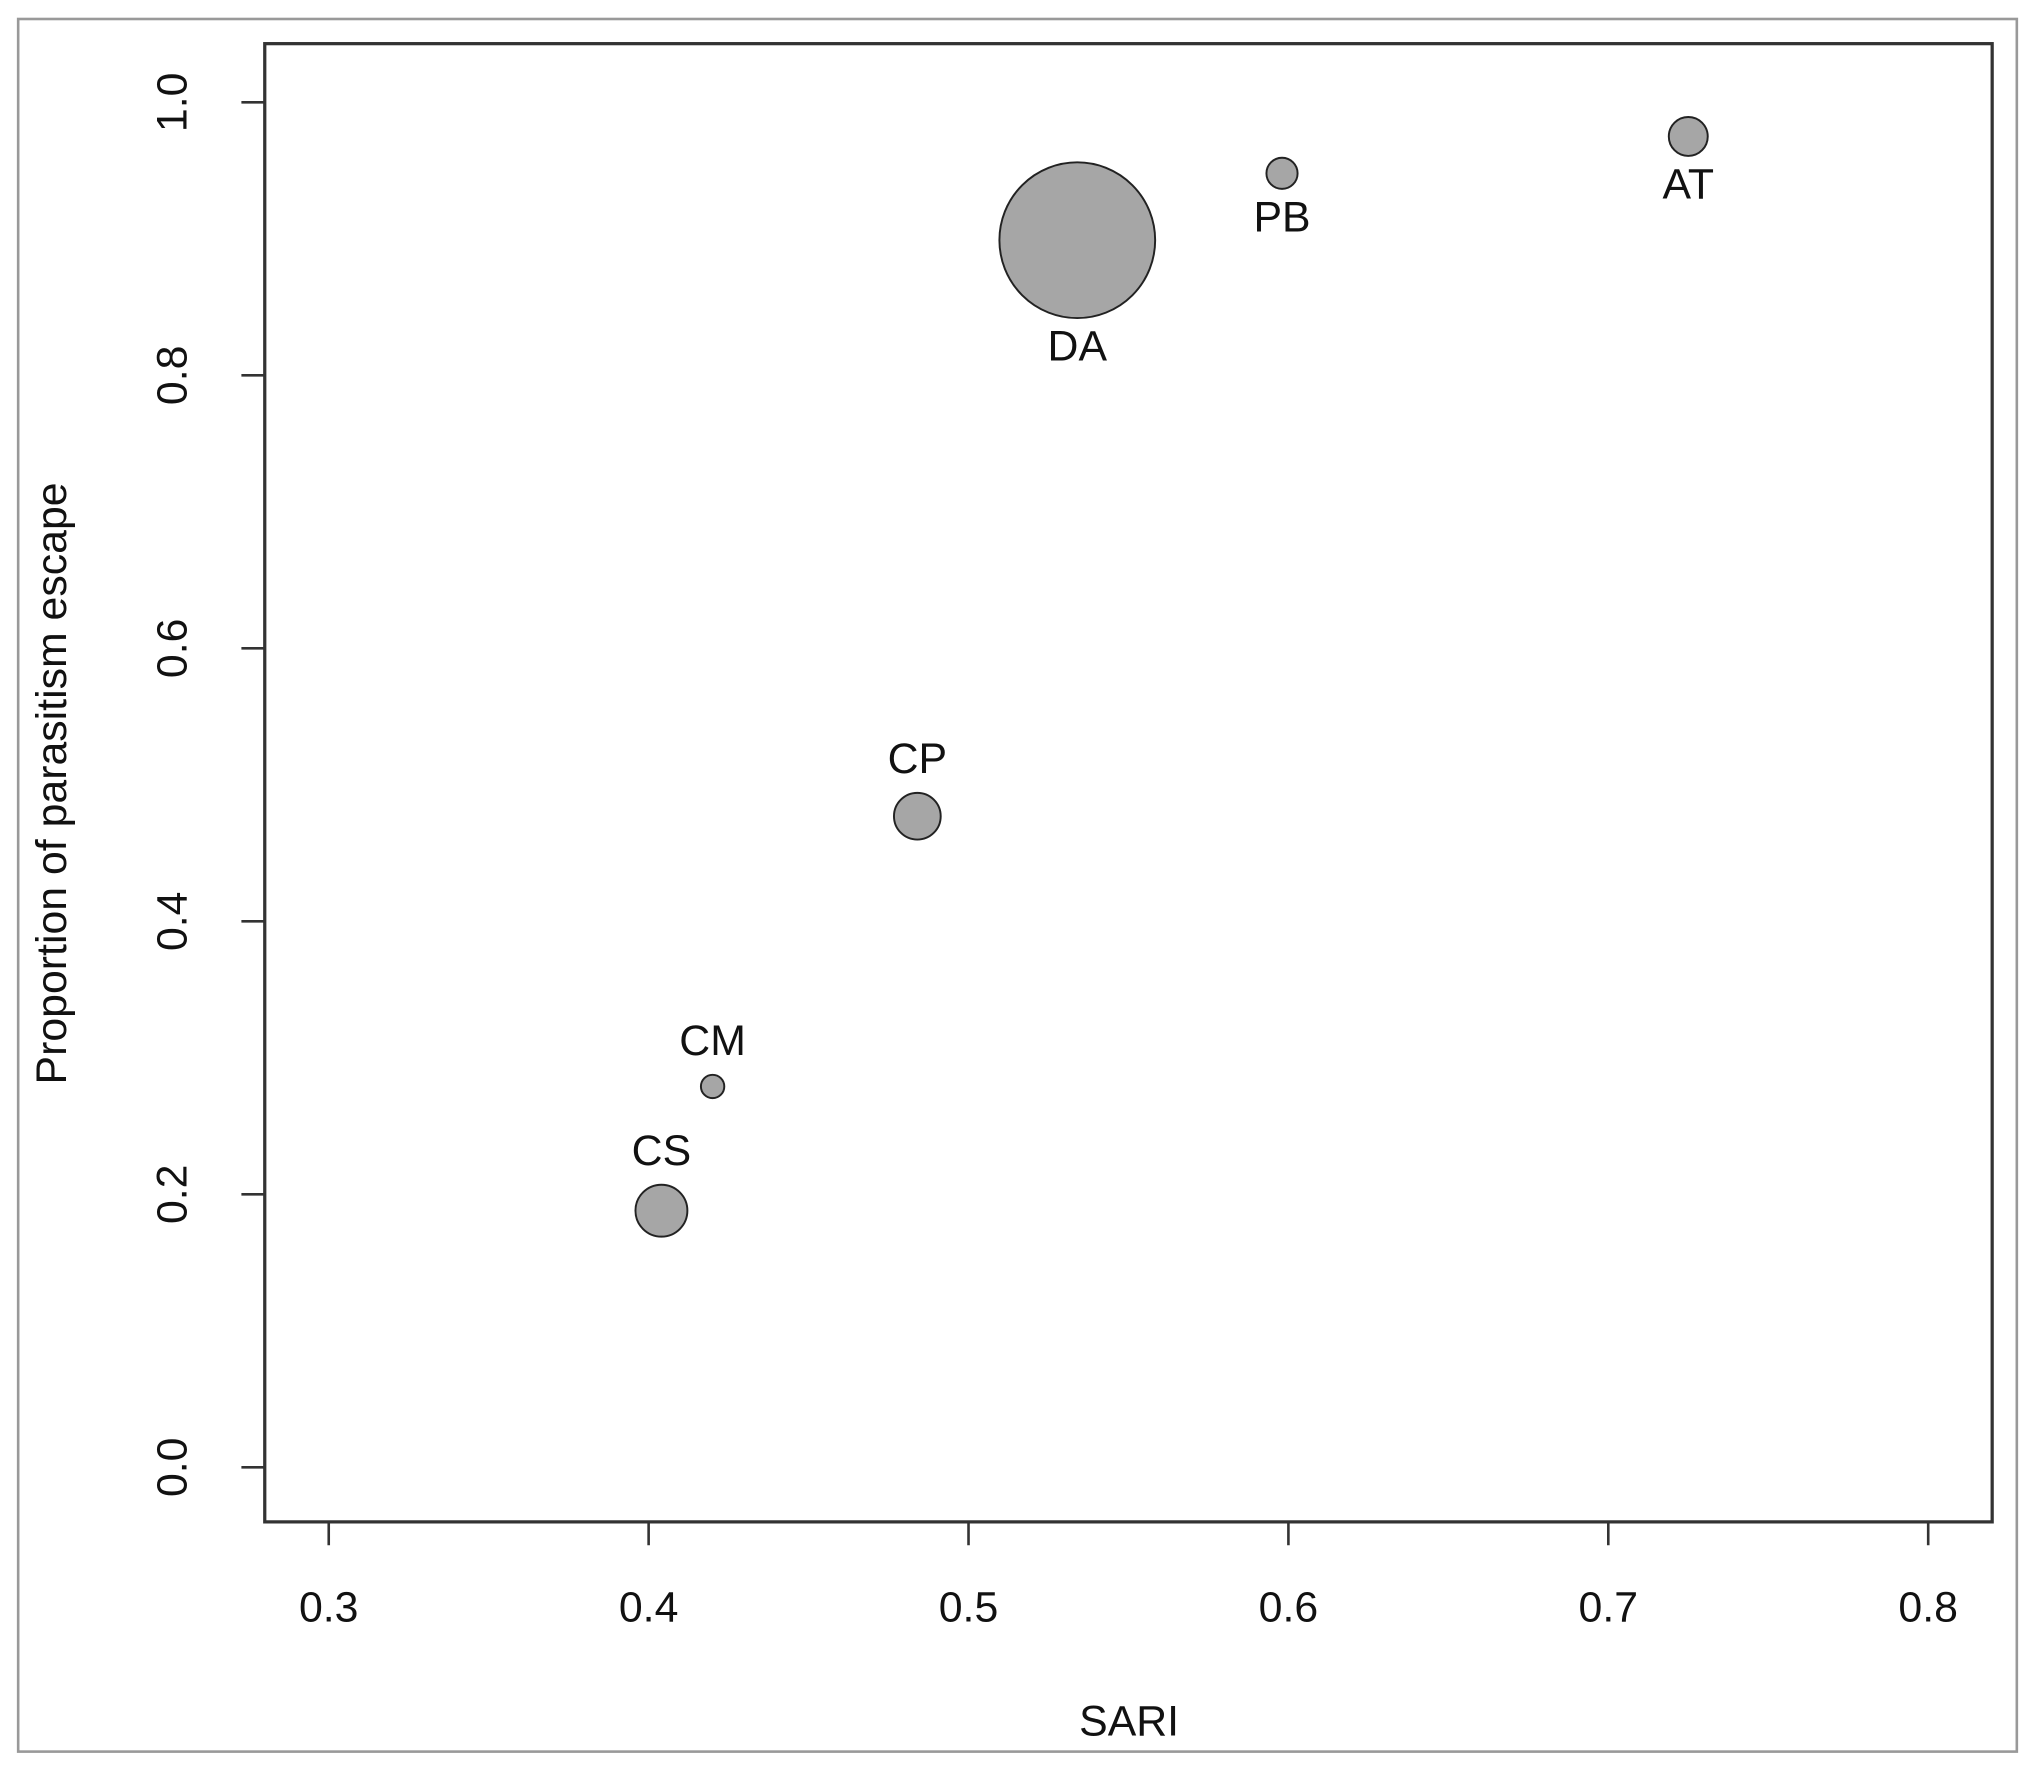 The width and height of the screenshot is (2035, 1768). Describe the element at coordinates (649, 1607) in the screenshot. I see `x-tick-label: 0.4` at that location.